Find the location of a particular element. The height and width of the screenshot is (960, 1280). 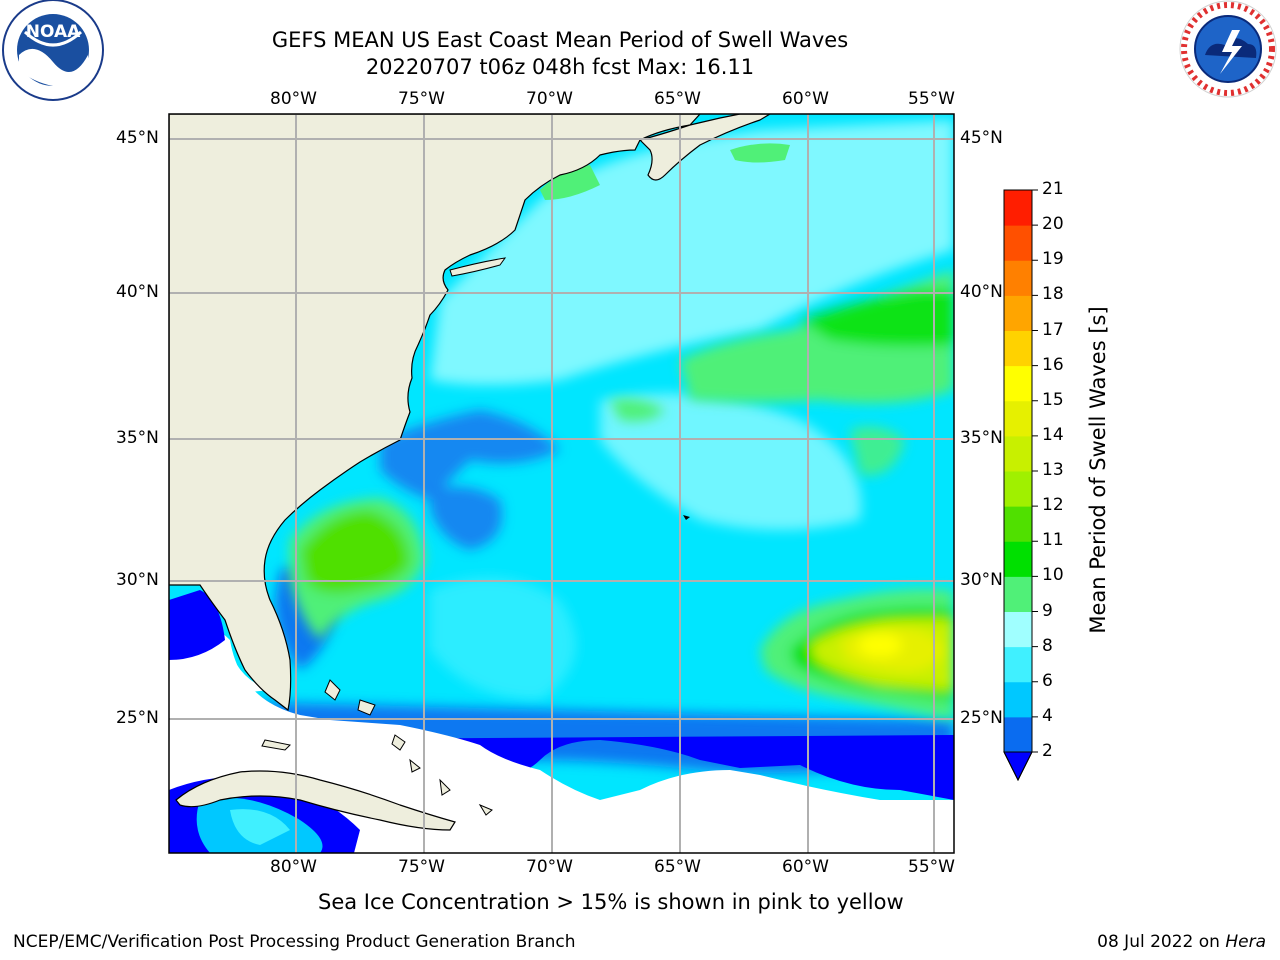

colorbar is located at coordinates (1020, 485).